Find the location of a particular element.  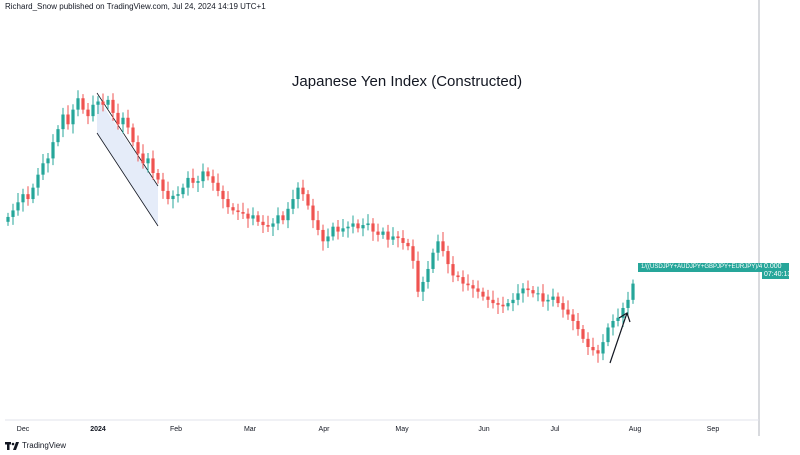

x-tick-label: Feb is located at coordinates (176, 429).